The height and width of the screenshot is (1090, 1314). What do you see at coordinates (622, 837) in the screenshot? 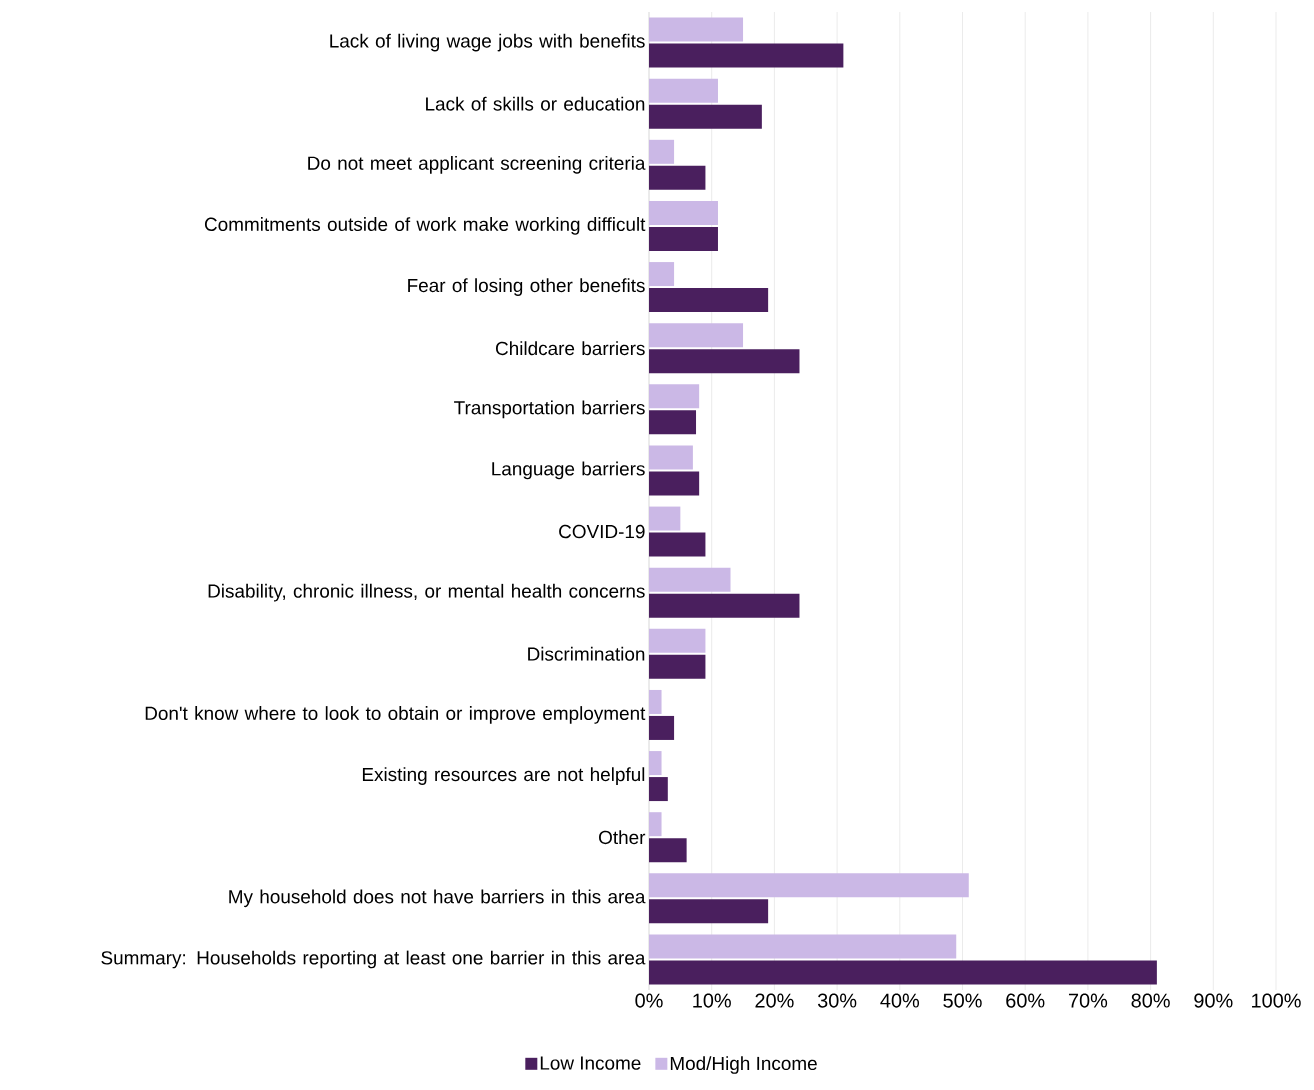
I see `y-tick-label: Other` at bounding box center [622, 837].